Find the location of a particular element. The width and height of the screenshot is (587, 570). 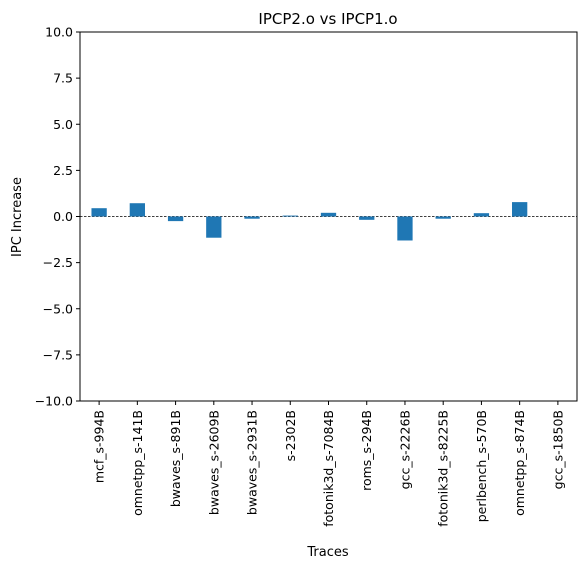

bar-omnetpp_s-874B is located at coordinates (520, 209).